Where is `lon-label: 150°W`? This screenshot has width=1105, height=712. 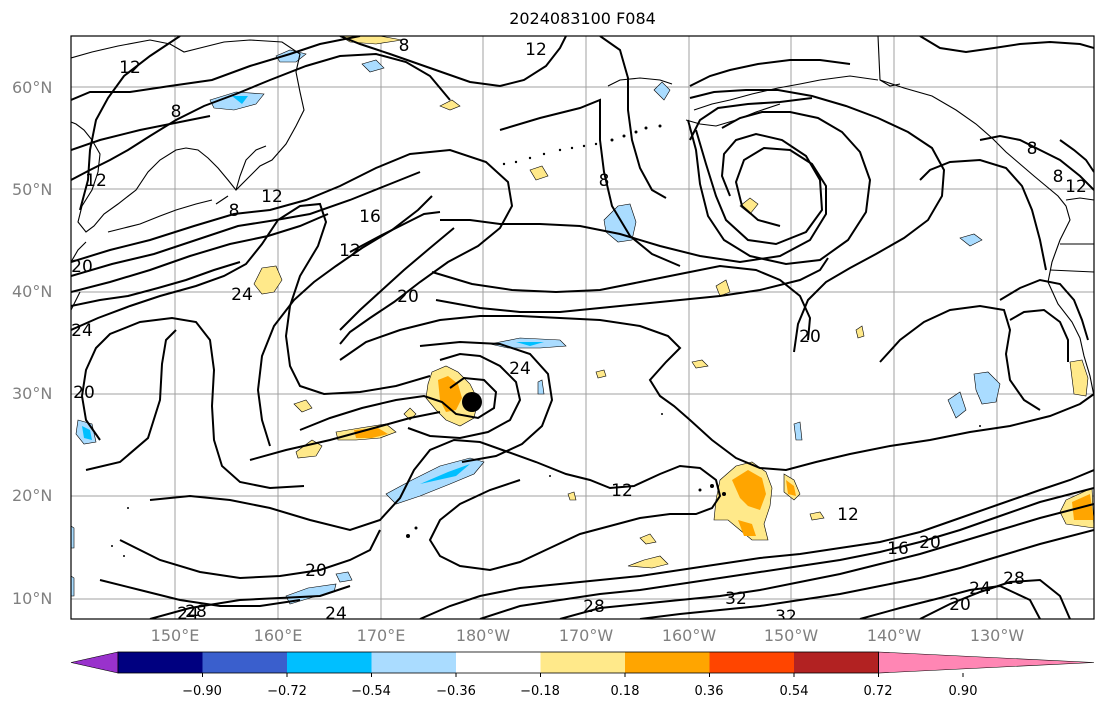 lon-label: 150°W is located at coordinates (791, 635).